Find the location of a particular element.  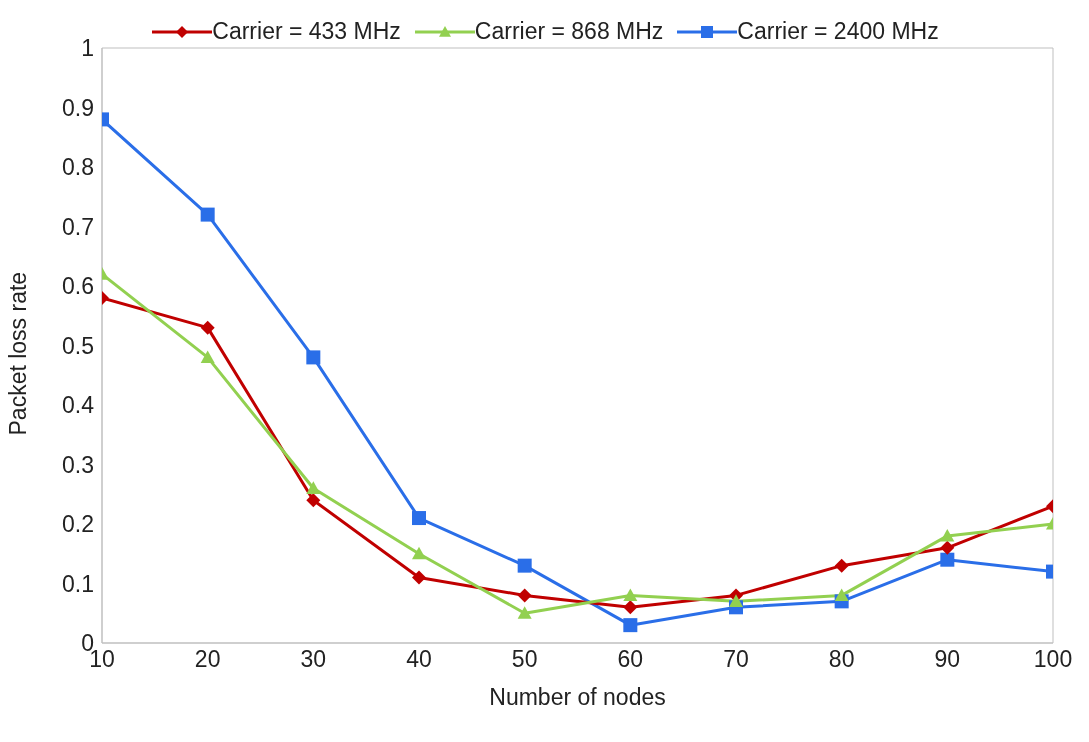

legend-label: Carrier = 2400 MHz is located at coordinates (838, 31).